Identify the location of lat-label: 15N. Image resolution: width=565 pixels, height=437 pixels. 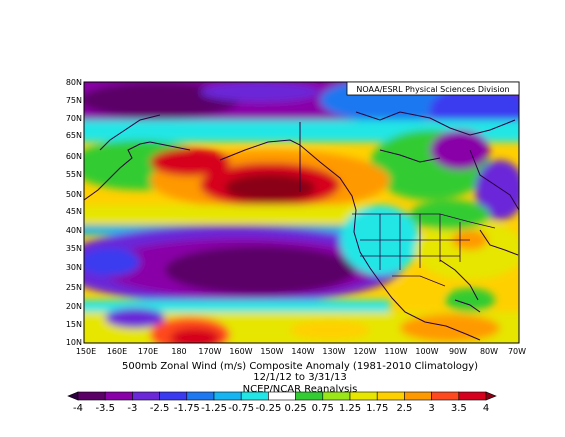
(74, 324).